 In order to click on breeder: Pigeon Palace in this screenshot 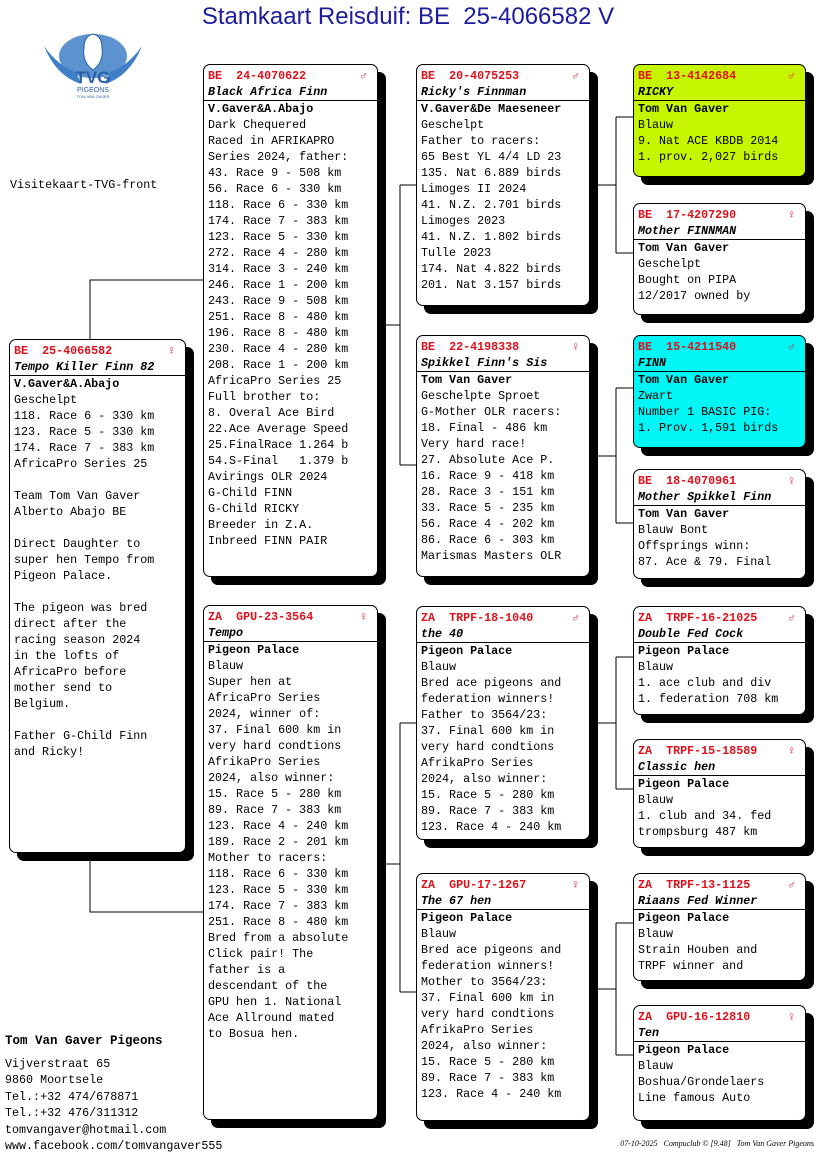, I will do `click(467, 918)`.